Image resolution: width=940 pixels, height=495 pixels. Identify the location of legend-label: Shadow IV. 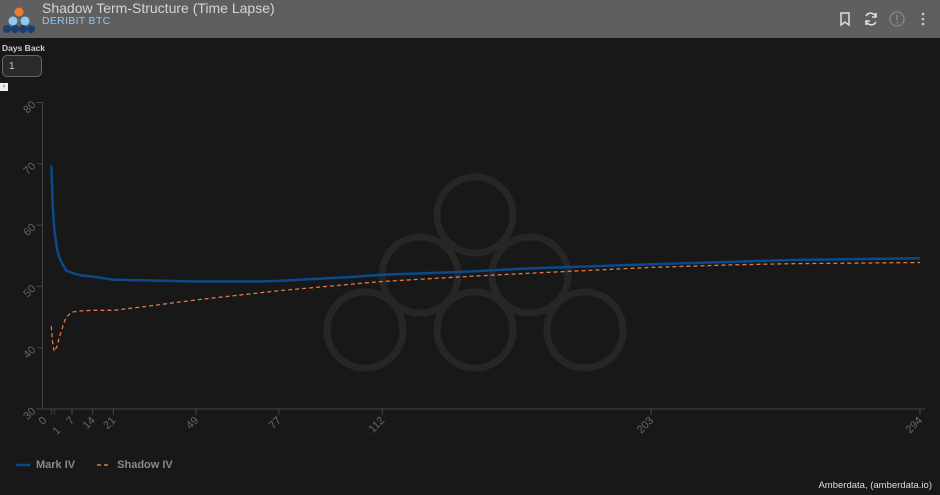
(145, 465).